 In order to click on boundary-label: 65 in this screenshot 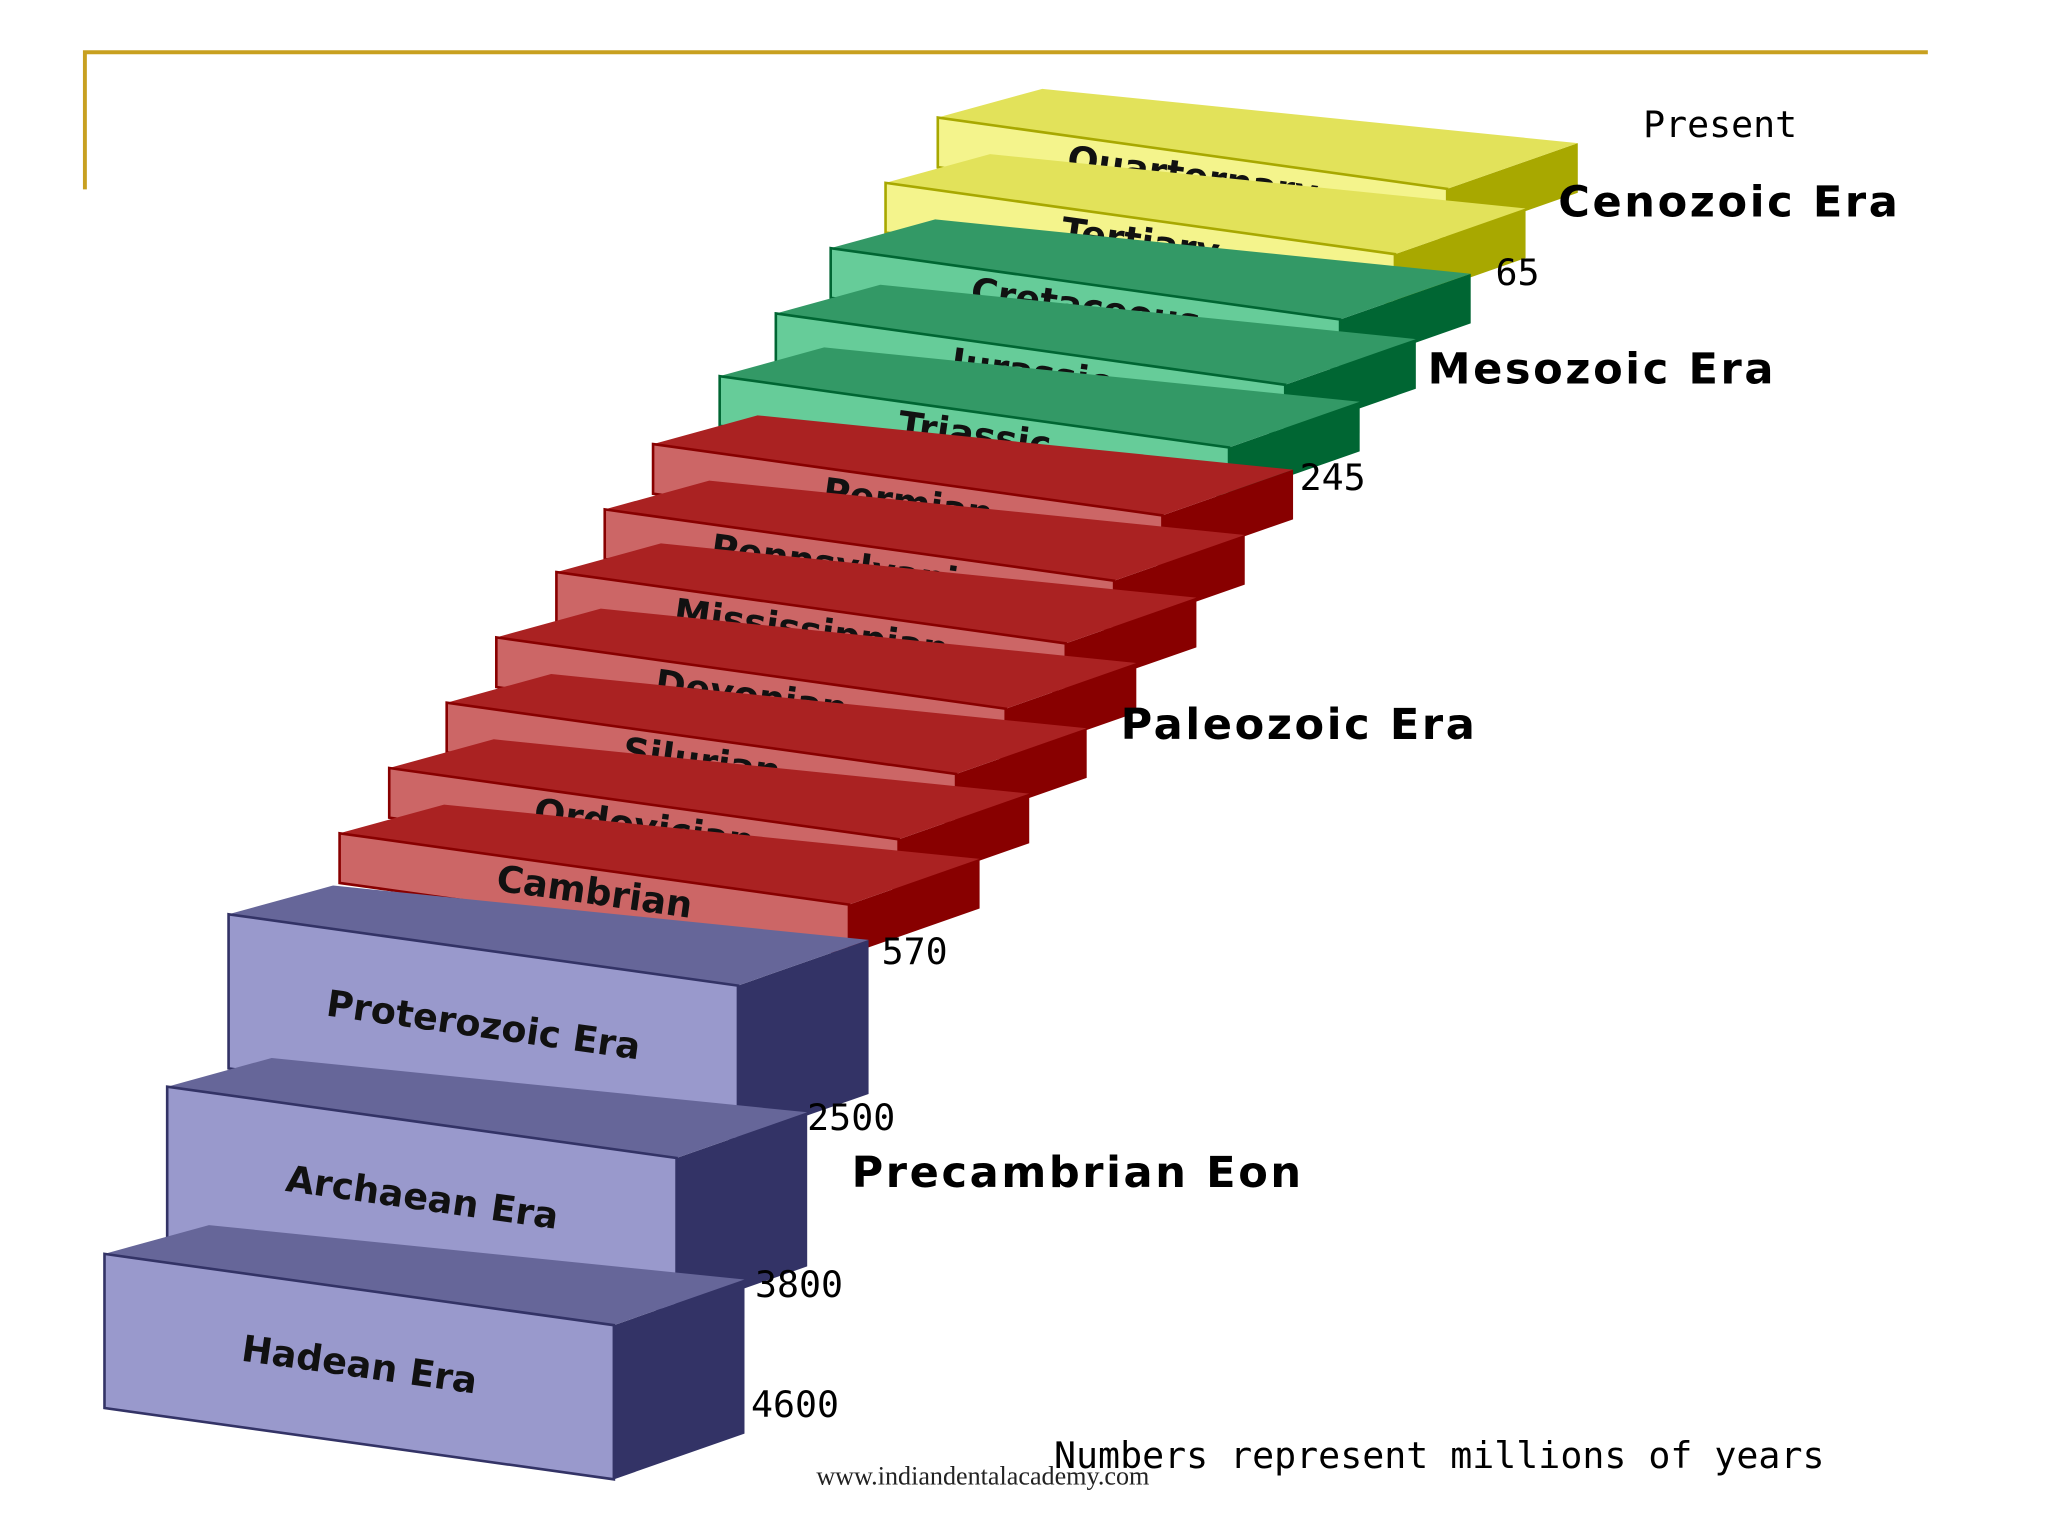, I will do `click(1518, 272)`.